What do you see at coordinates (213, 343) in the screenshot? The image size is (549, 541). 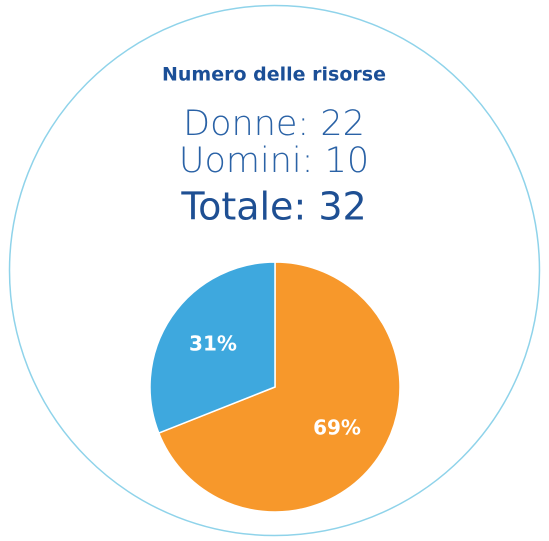 I see `slice-label: 31%` at bounding box center [213, 343].